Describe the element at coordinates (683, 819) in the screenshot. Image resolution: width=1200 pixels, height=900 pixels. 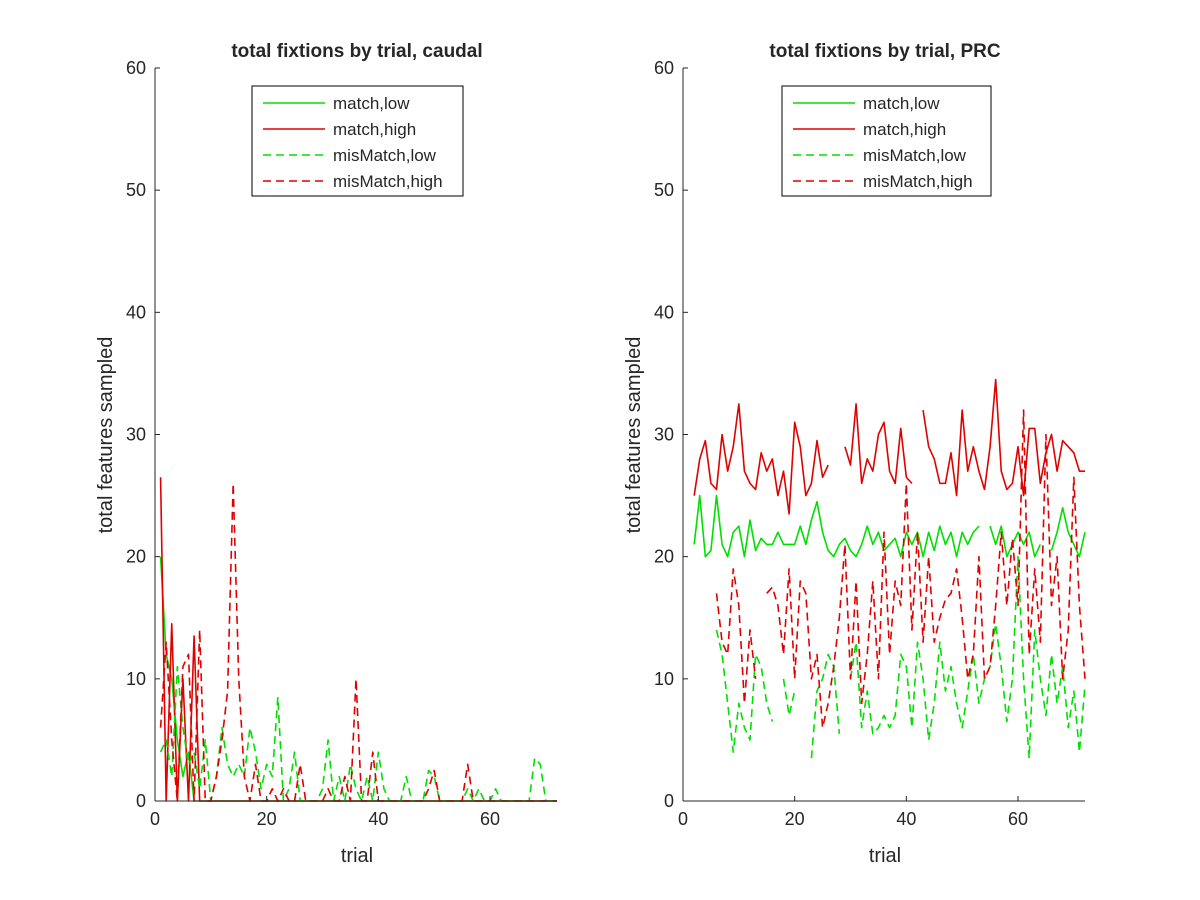
I see `prc-x-tick-label: 0` at that location.